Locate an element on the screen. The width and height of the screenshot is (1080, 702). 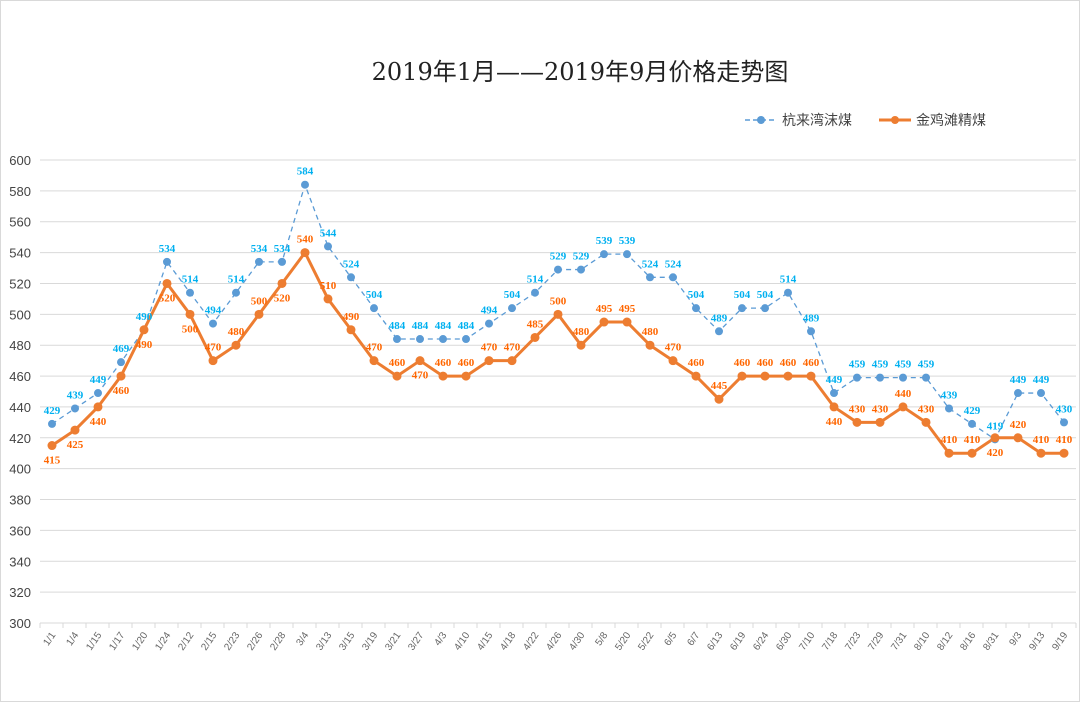
y-tick-label: 580 is located at coordinates (20, 191).